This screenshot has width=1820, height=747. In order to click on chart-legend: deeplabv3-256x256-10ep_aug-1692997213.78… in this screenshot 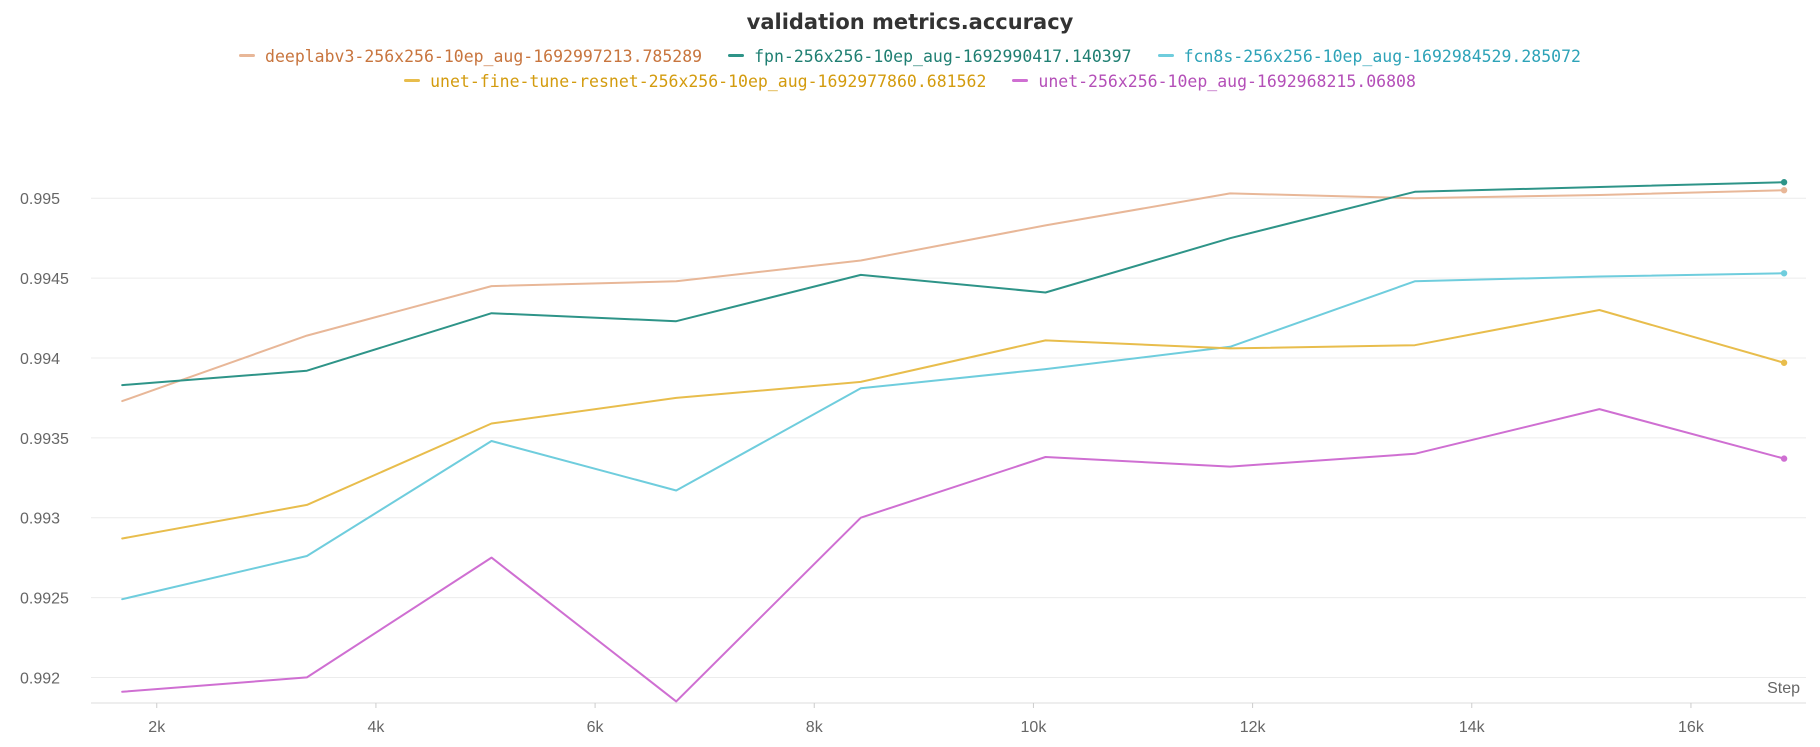, I will do `click(910, 69)`.